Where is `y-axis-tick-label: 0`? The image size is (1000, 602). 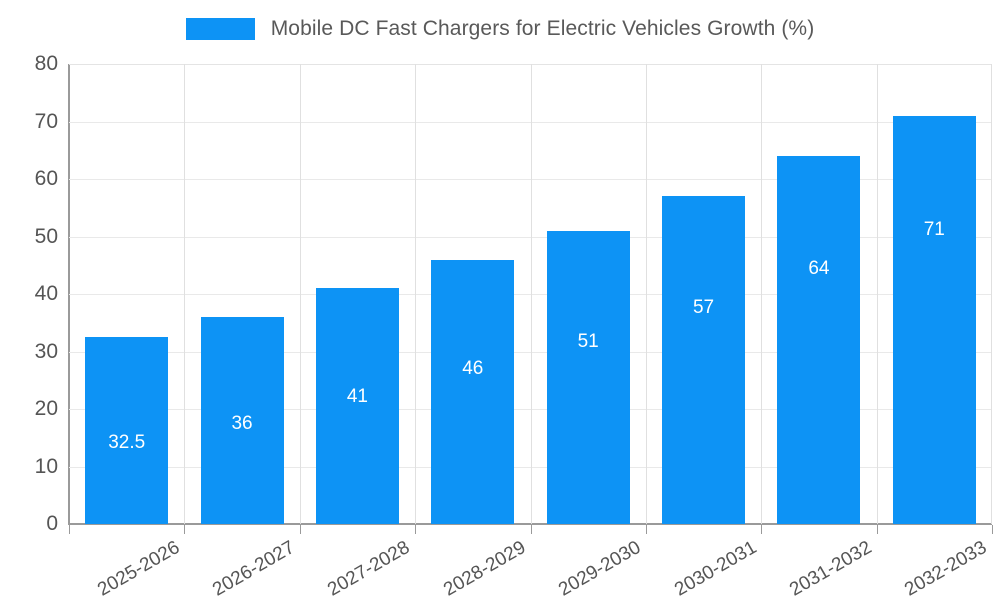
y-axis-tick-label: 0 is located at coordinates (52, 523).